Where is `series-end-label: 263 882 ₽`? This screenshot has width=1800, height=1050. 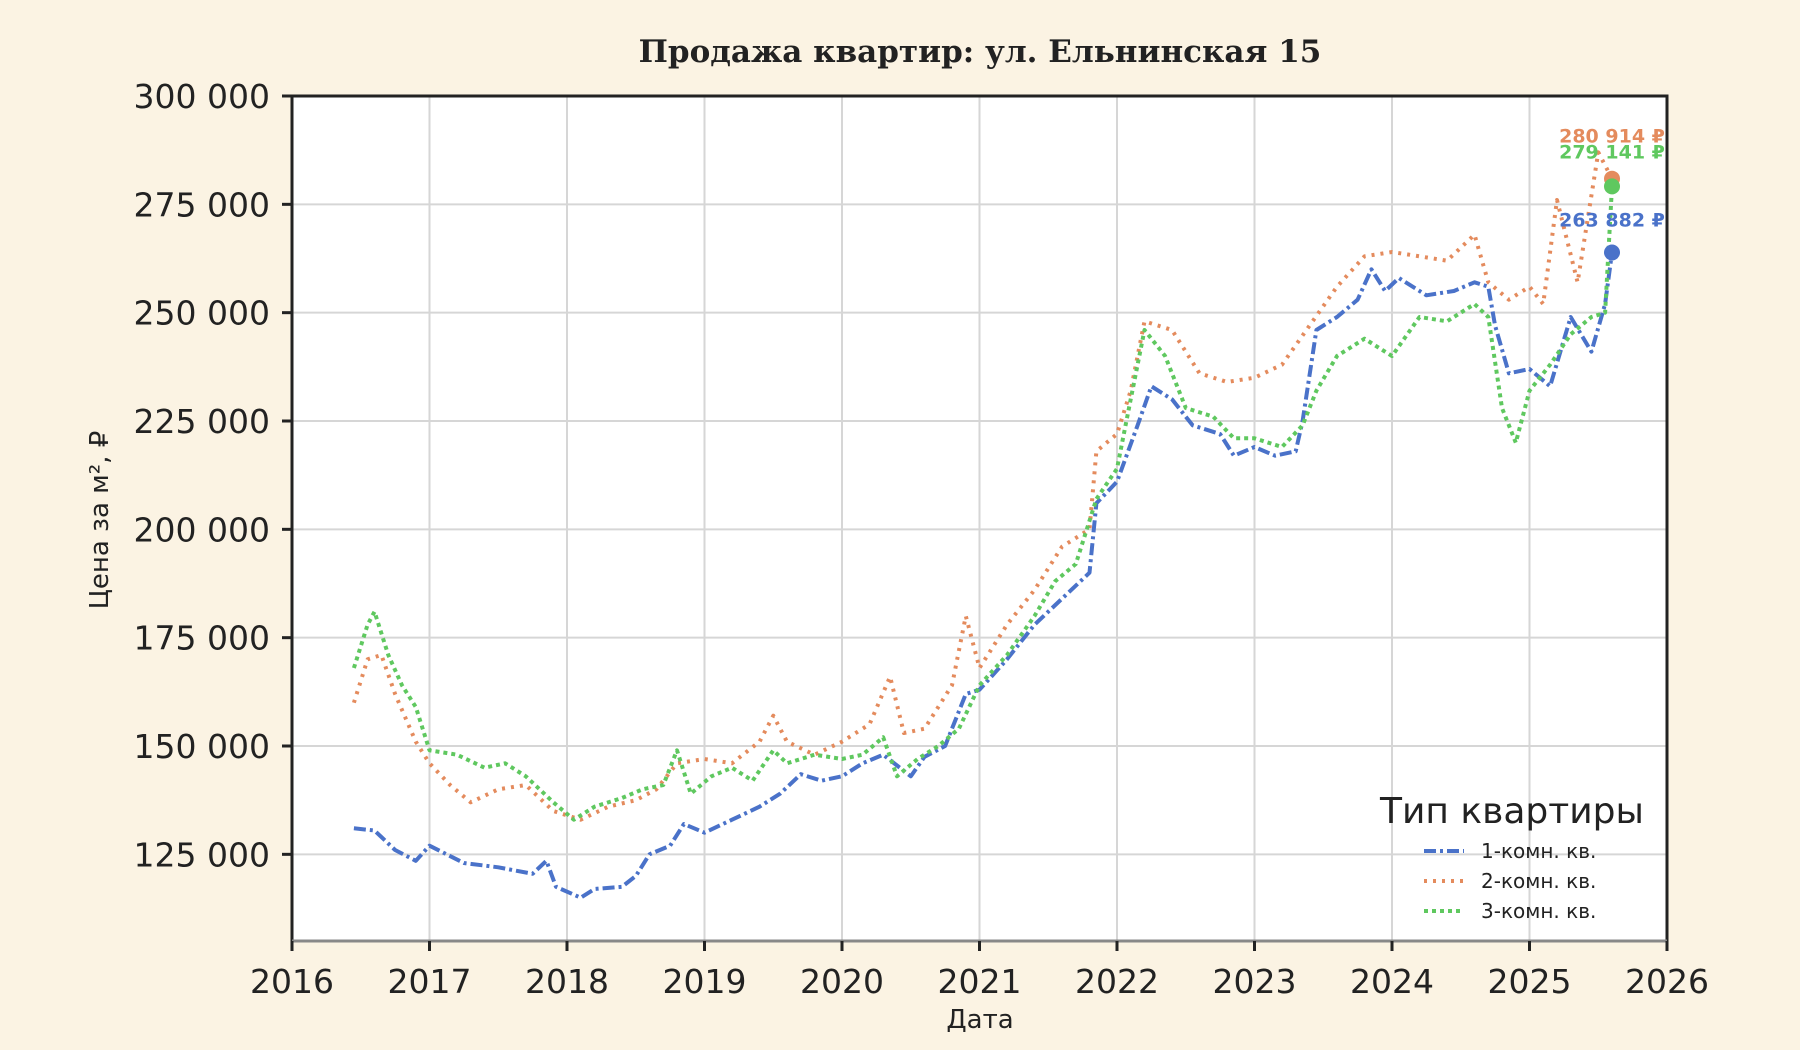 series-end-label: 263 882 ₽ is located at coordinates (1612, 221).